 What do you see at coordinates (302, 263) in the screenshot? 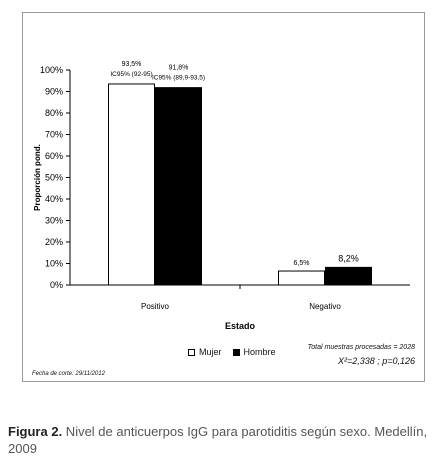
I see `data-label: 6,5%` at bounding box center [302, 263].